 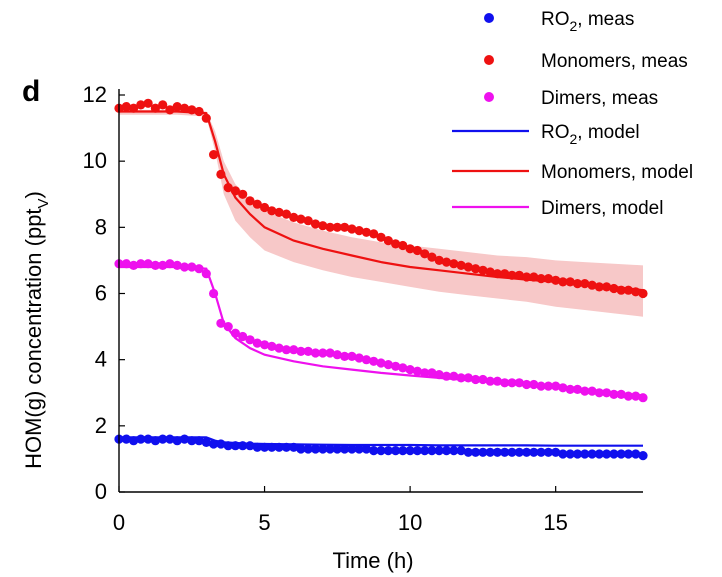 What do you see at coordinates (381, 447) in the screenshot?
I see `ro2_meas-series` at bounding box center [381, 447].